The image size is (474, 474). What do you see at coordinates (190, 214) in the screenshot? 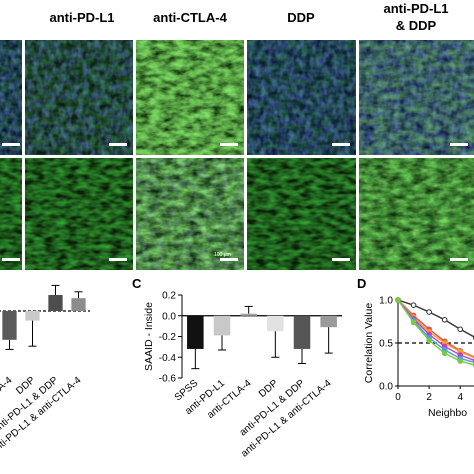
I see `micrograph-texture-b-r2-c3` at bounding box center [190, 214].